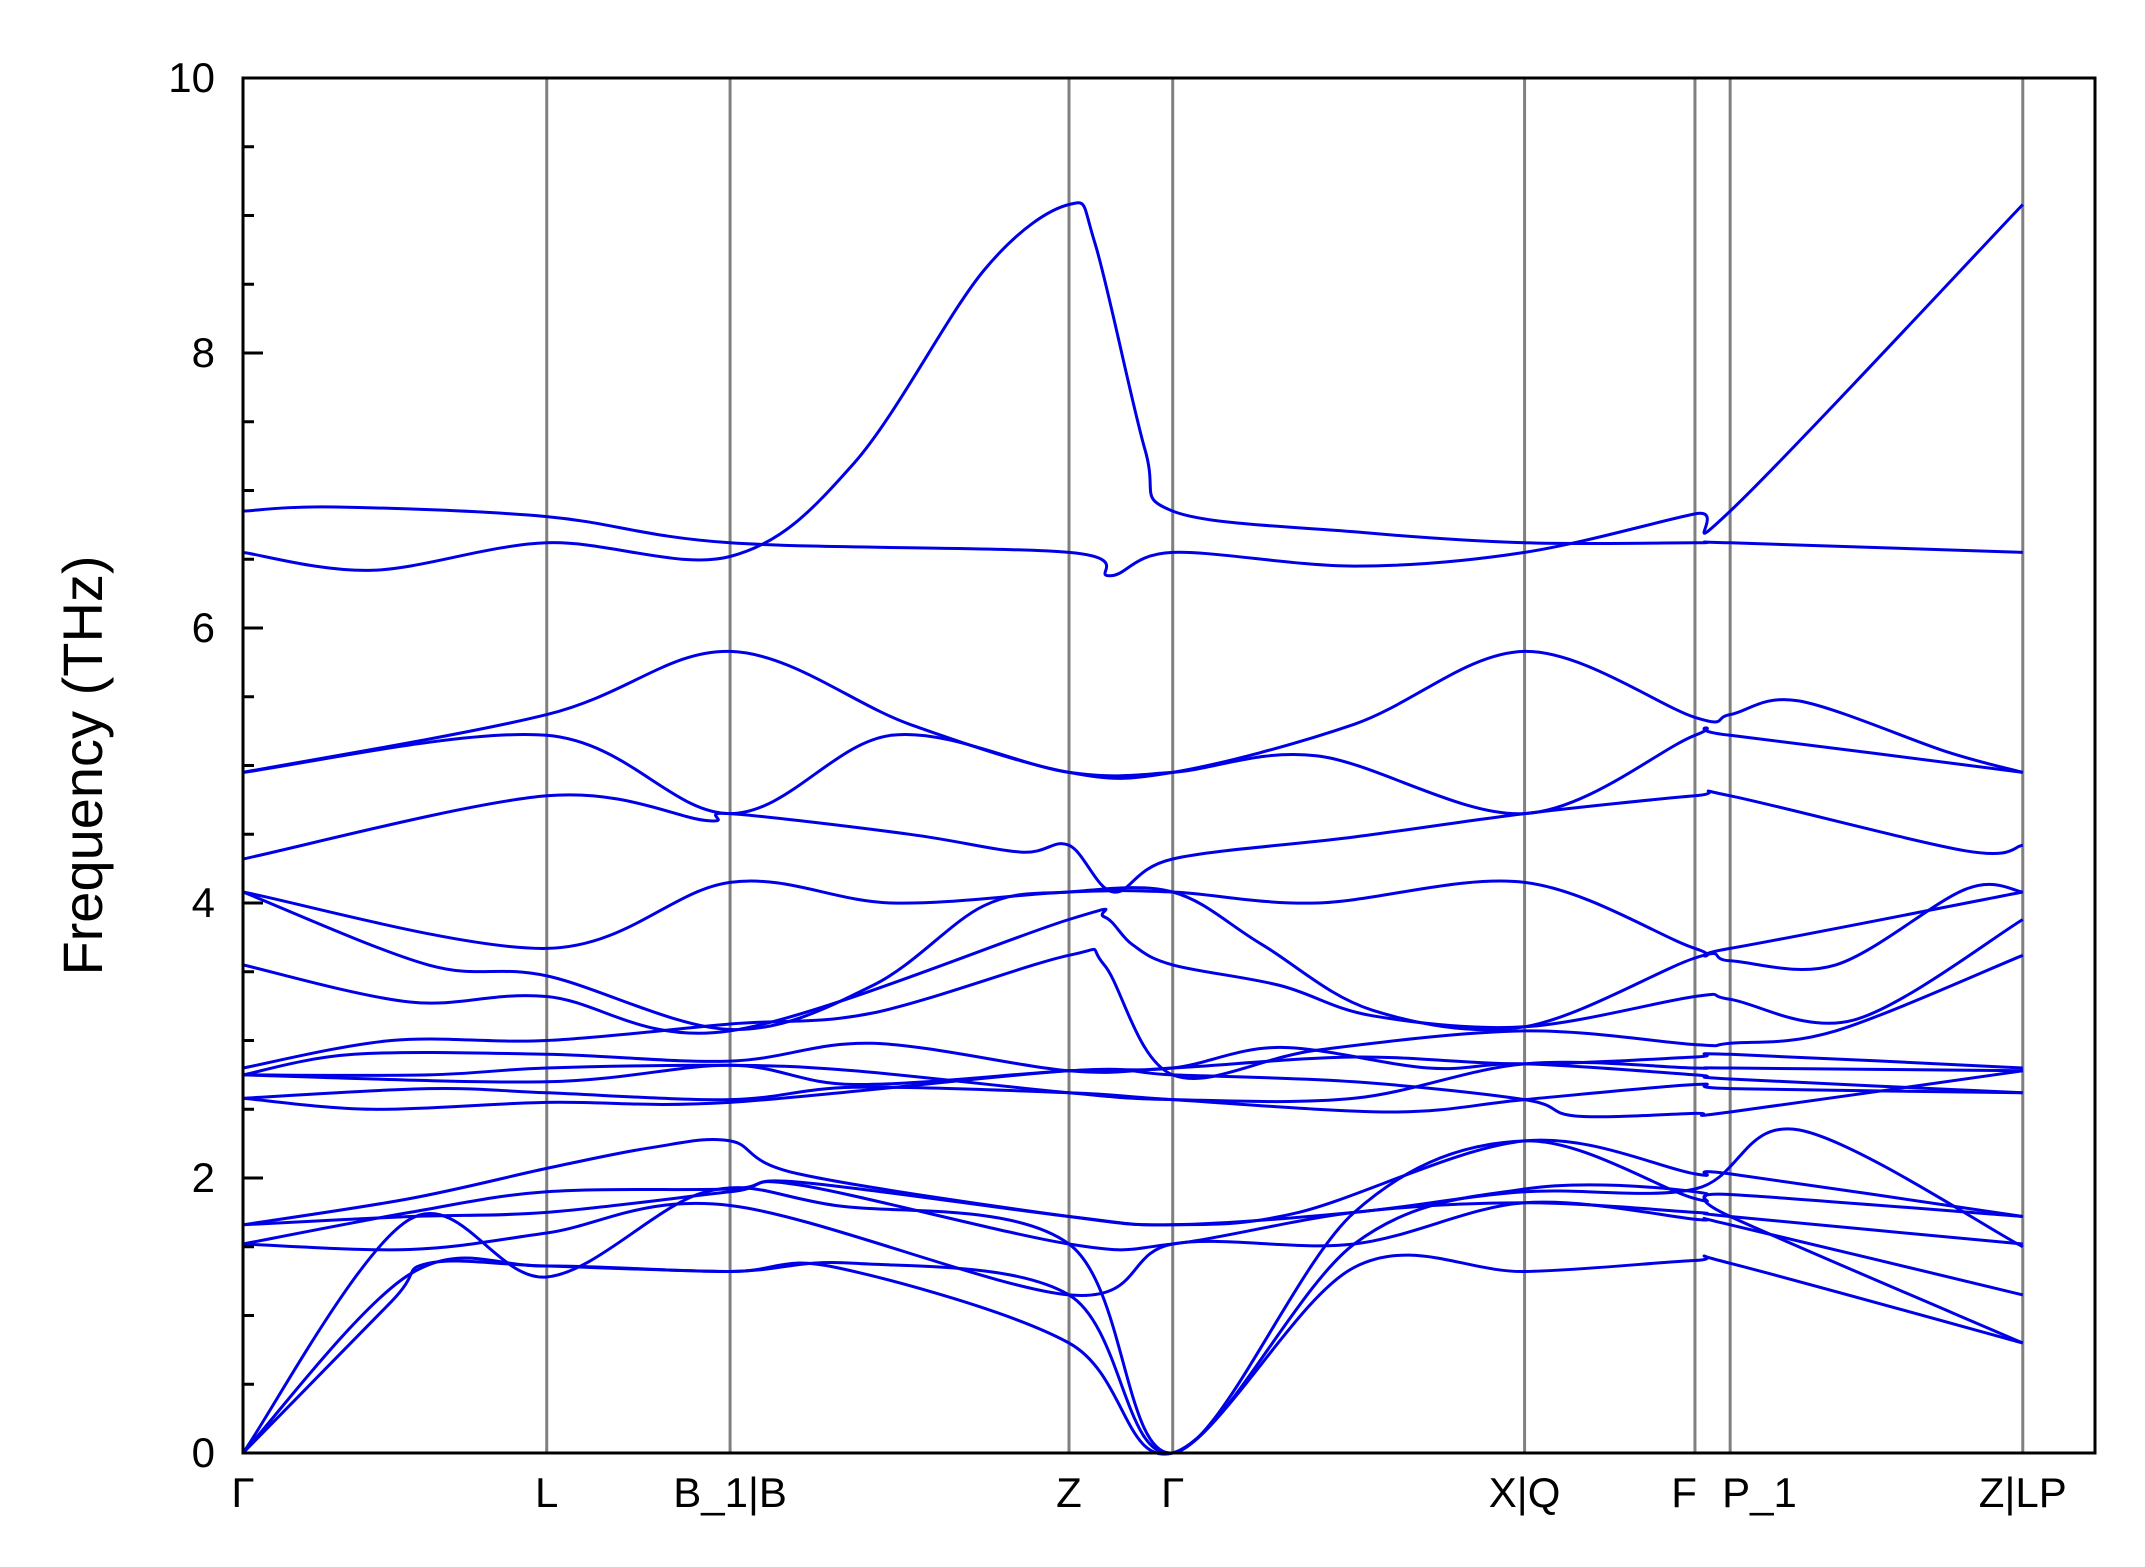 The height and width of the screenshot is (1567, 2145). I want to click on y-tick-label: 2, so click(203, 1177).